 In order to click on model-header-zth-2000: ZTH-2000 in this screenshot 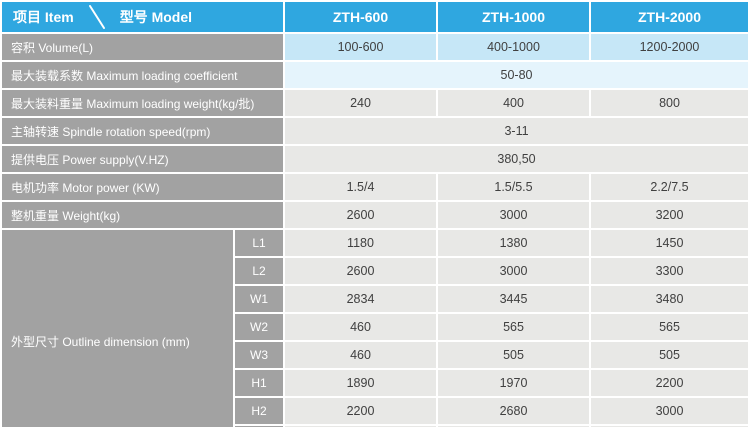, I will do `click(669, 17)`.